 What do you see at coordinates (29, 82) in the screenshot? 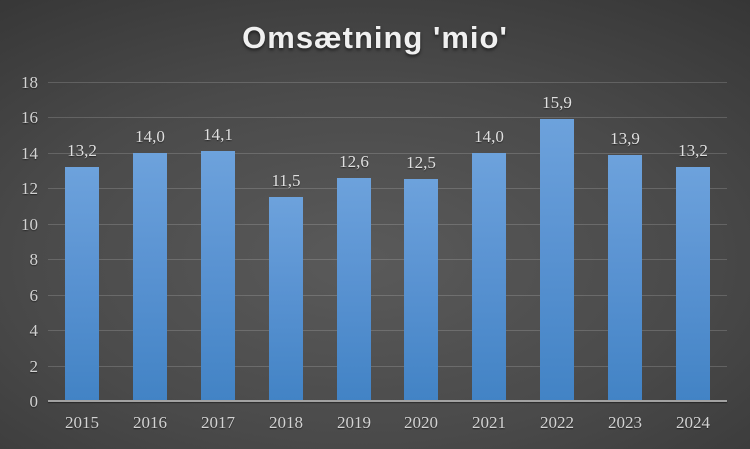
I see `y-tick-label: 18` at bounding box center [29, 82].